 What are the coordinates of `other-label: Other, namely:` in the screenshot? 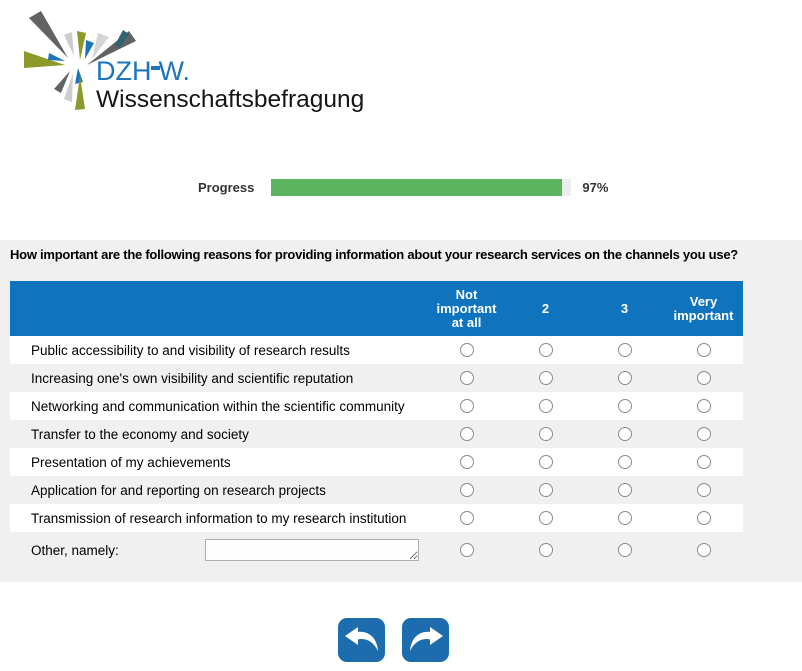 It's located at (75, 550).